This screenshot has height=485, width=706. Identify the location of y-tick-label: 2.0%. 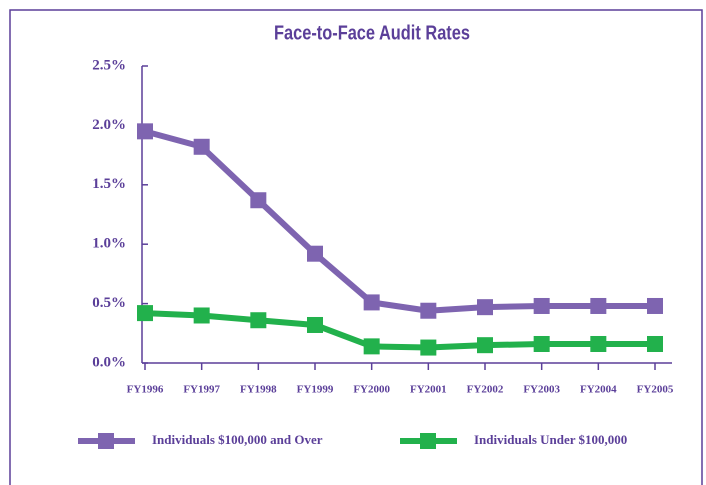
(109, 125).